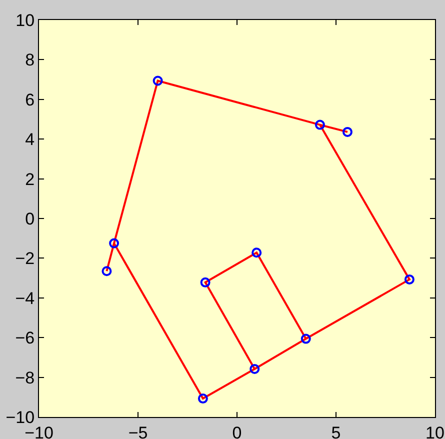  What do you see at coordinates (30, 140) in the screenshot?
I see `y-tick-label: 4` at bounding box center [30, 140].